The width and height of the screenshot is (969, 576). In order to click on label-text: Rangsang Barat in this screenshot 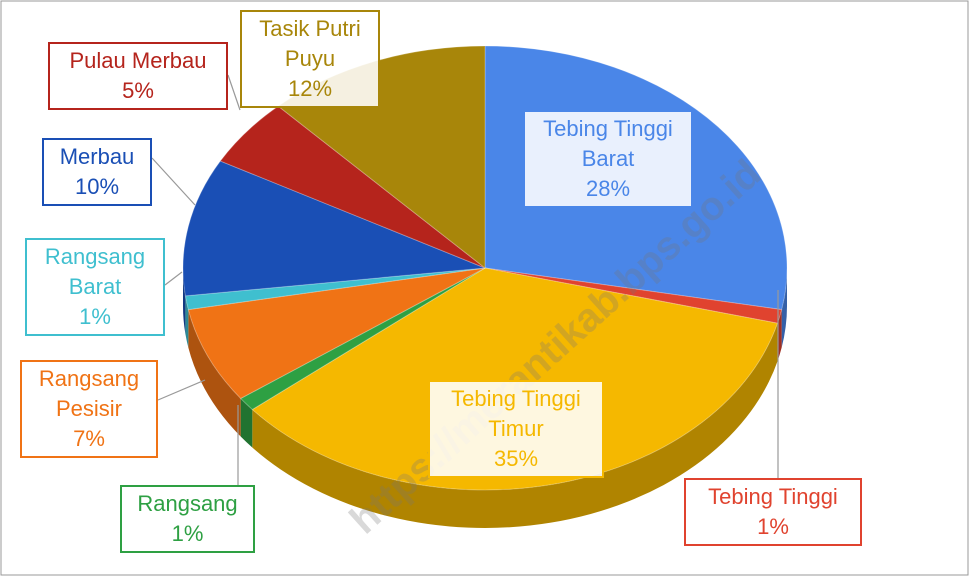, I will do `click(95, 271)`.